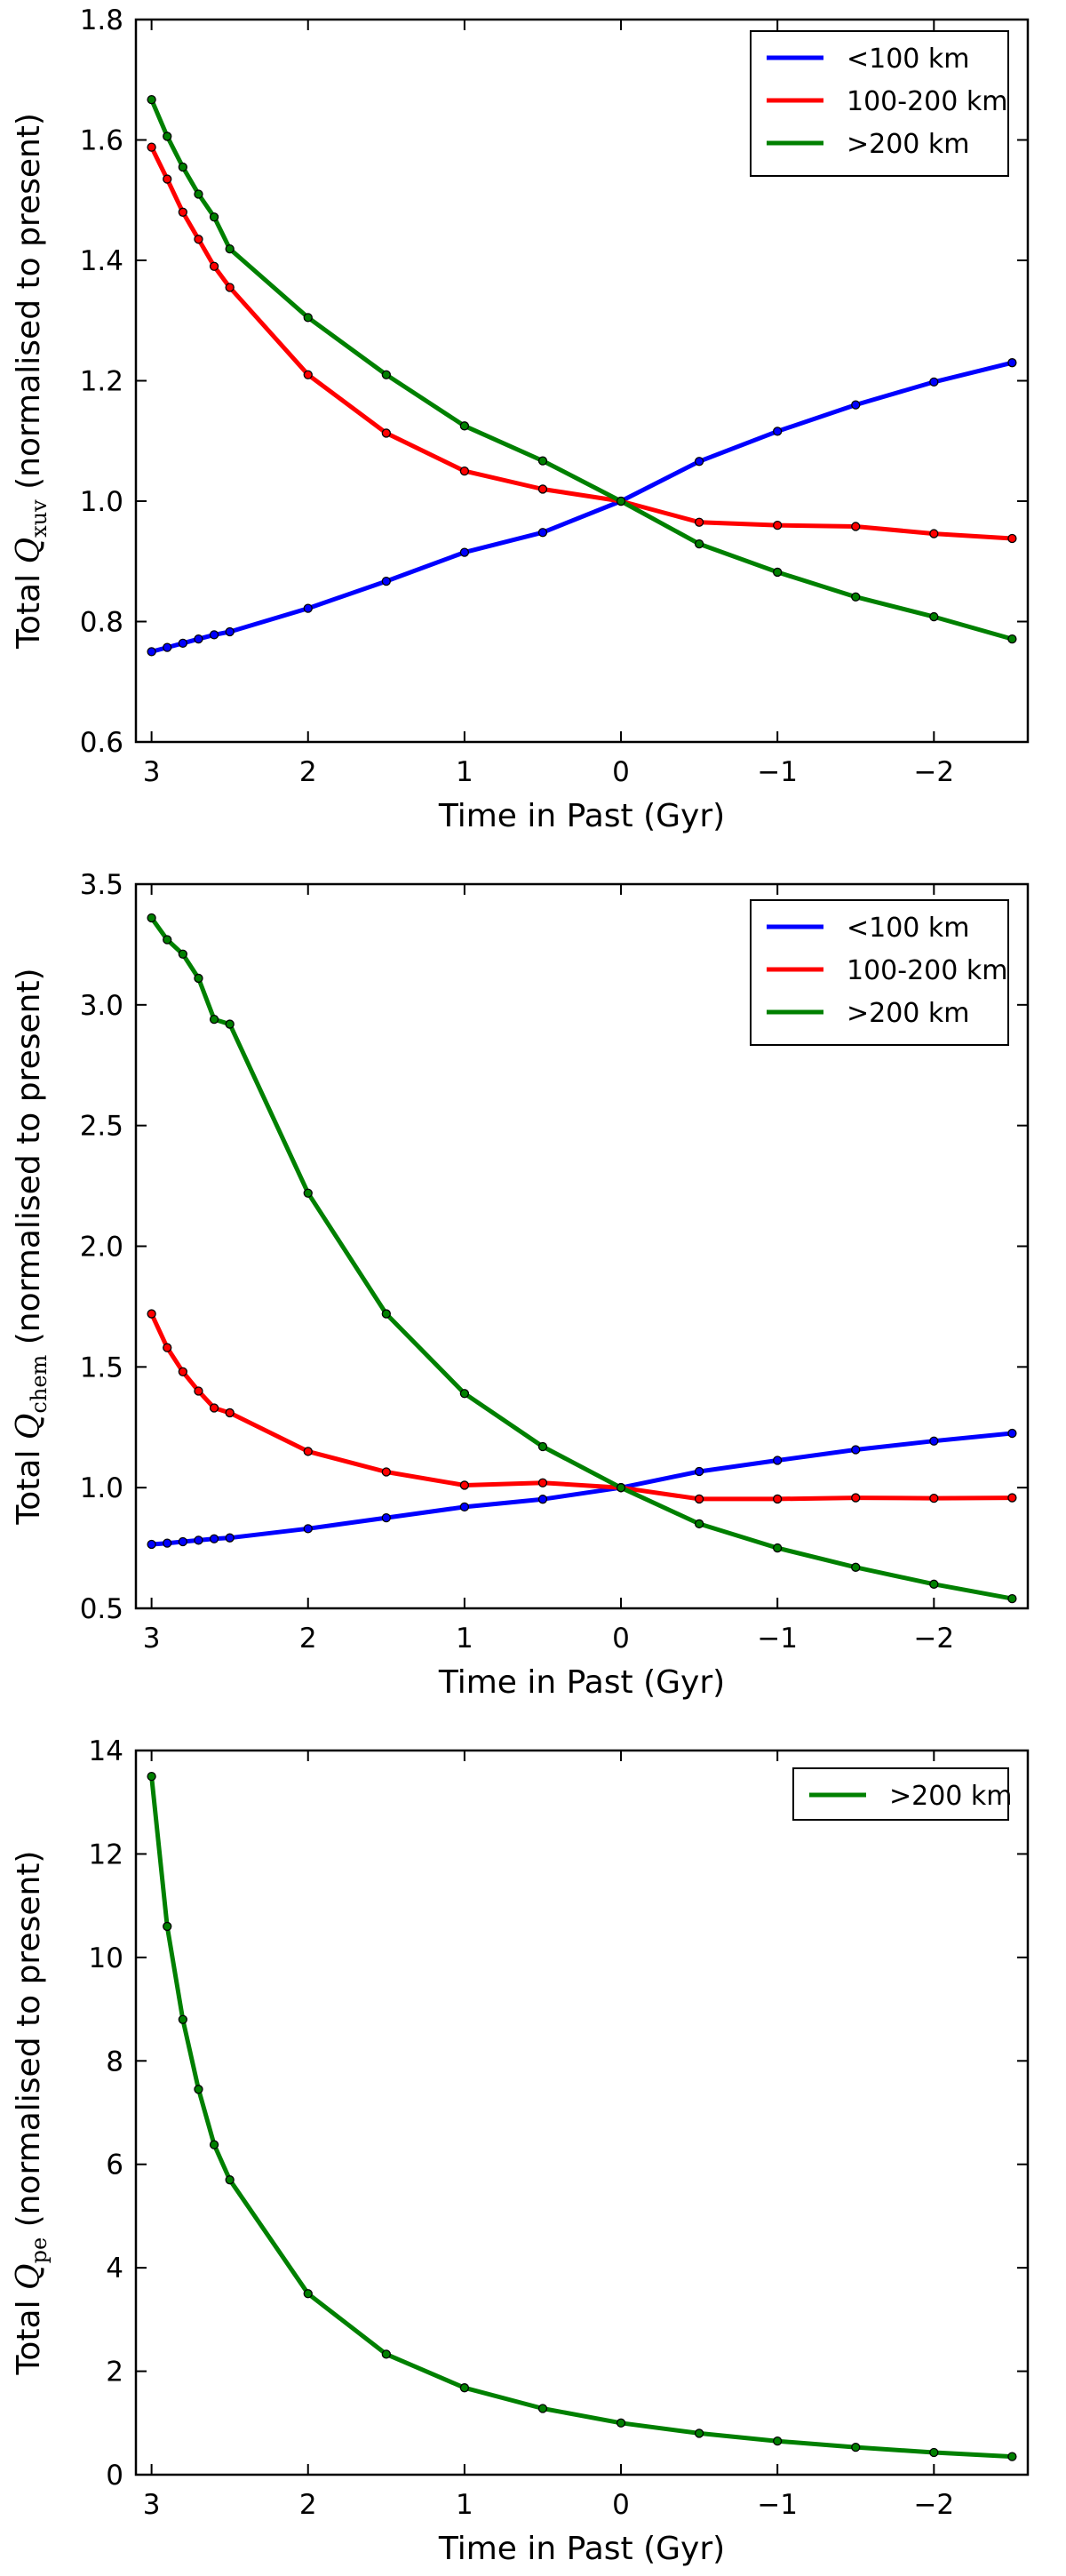 The height and width of the screenshot is (2576, 1066). Describe the element at coordinates (581, 1407) in the screenshot. I see `chart-2-series-2-line` at that location.